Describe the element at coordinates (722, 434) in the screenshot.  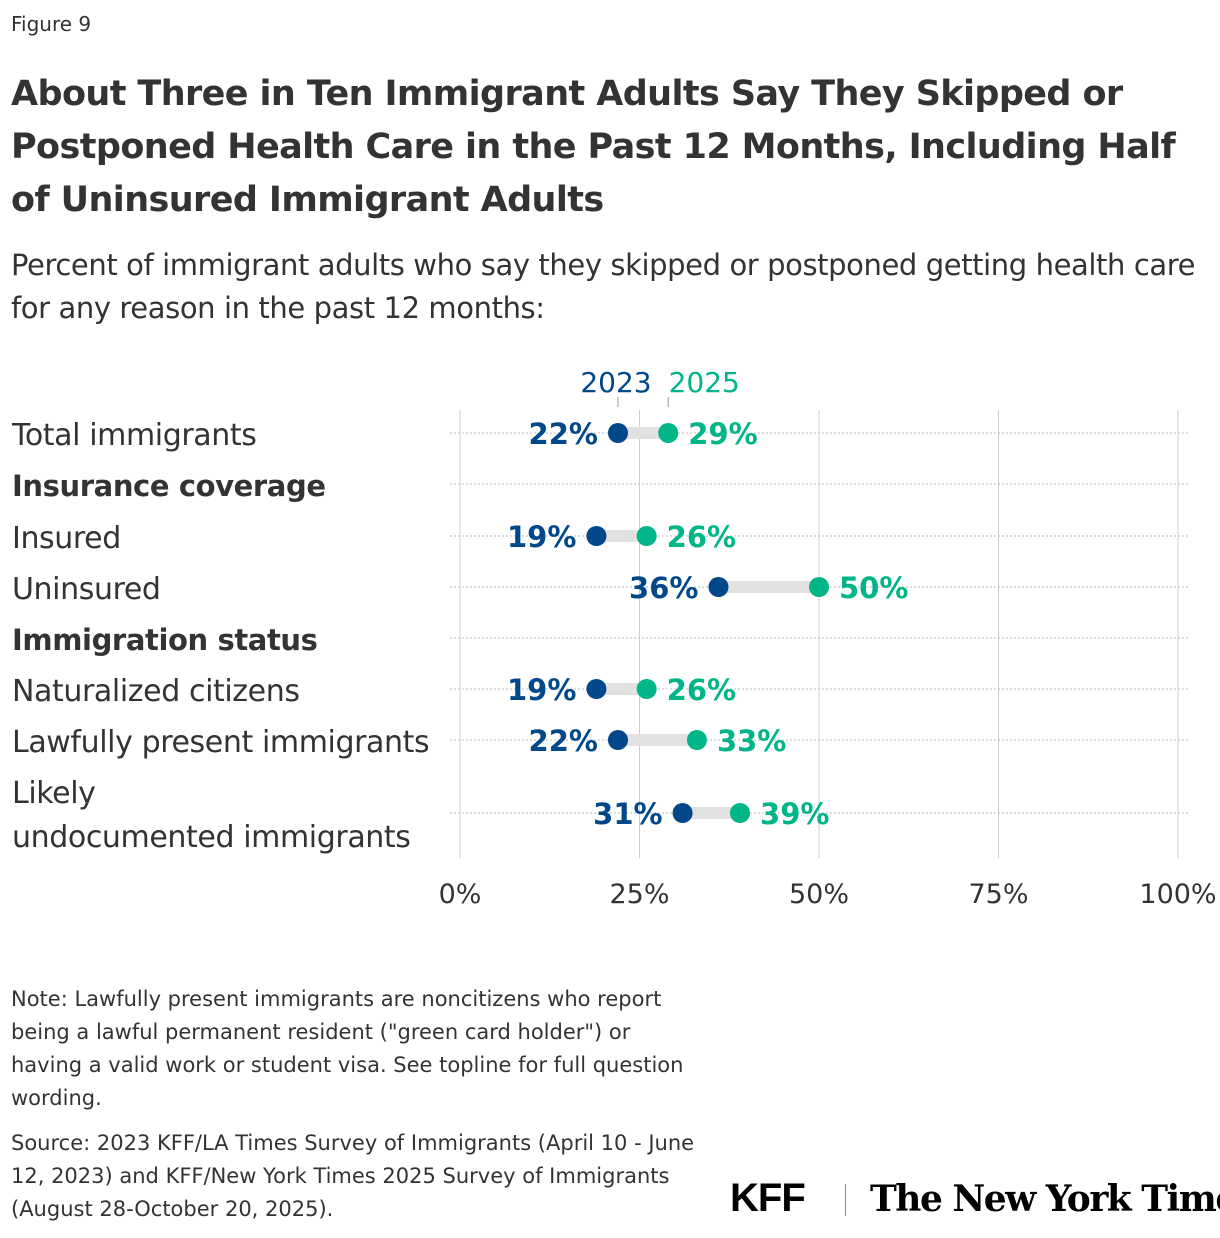
I see `value-label-2025: 29%` at that location.